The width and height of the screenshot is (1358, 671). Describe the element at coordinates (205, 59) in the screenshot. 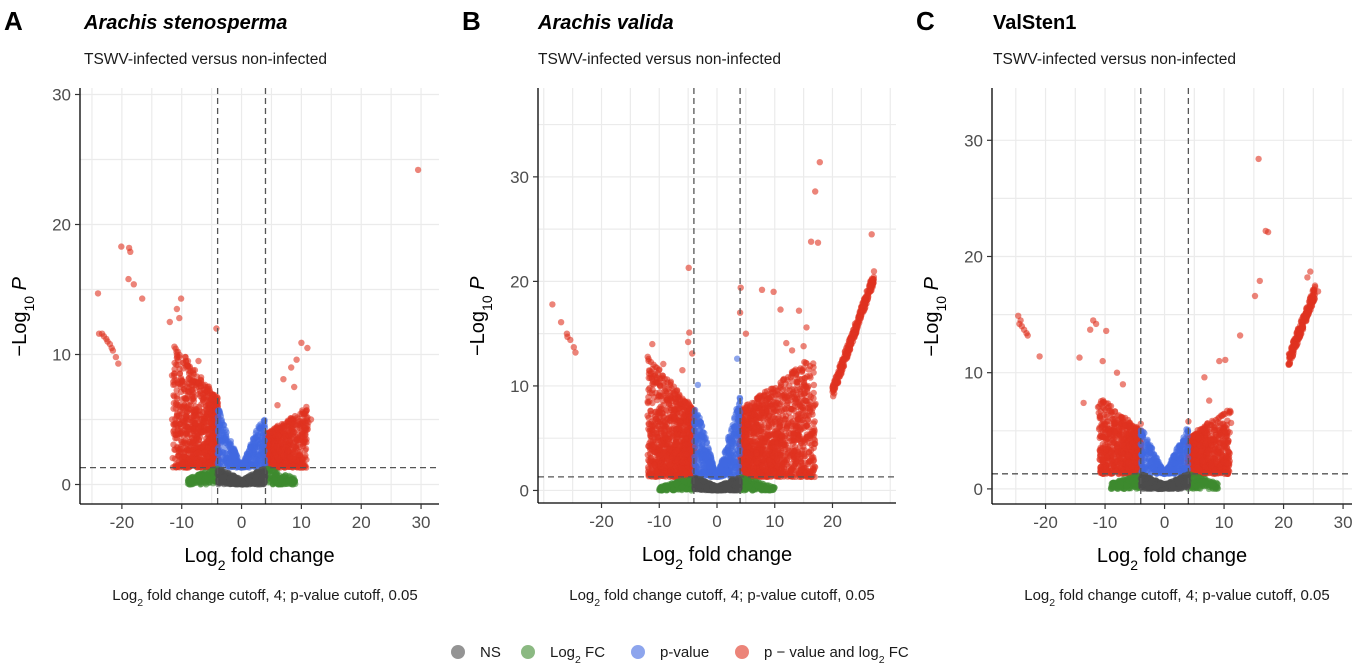

I see `panel-subtitle: TSWV-infected versus non-infected` at that location.